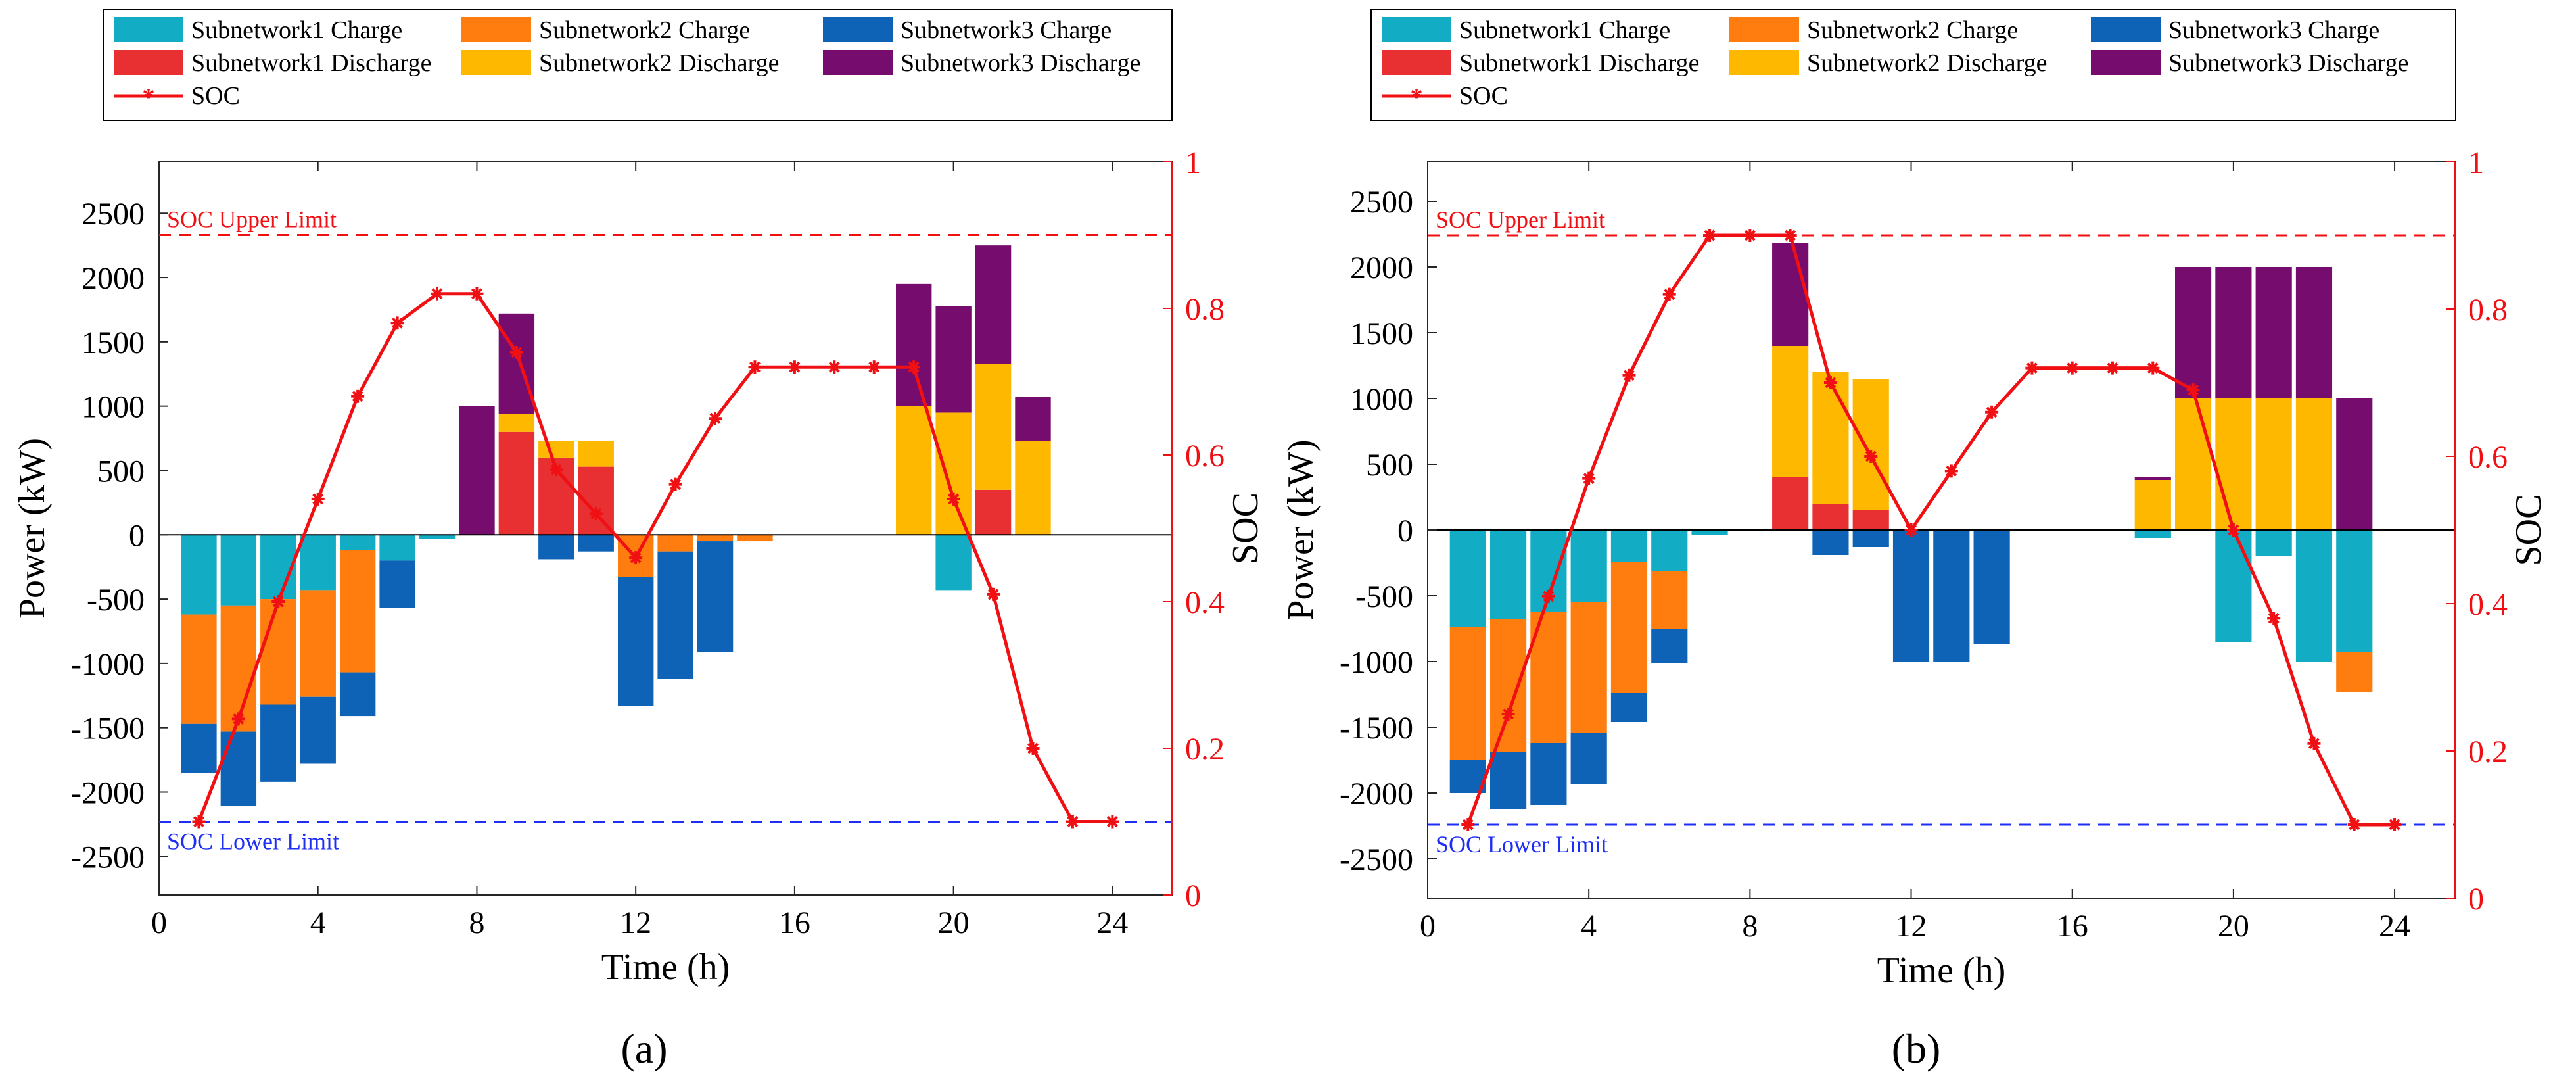  I want to click on legend-swatch-subnetwork3-discharge, so click(2126, 62).